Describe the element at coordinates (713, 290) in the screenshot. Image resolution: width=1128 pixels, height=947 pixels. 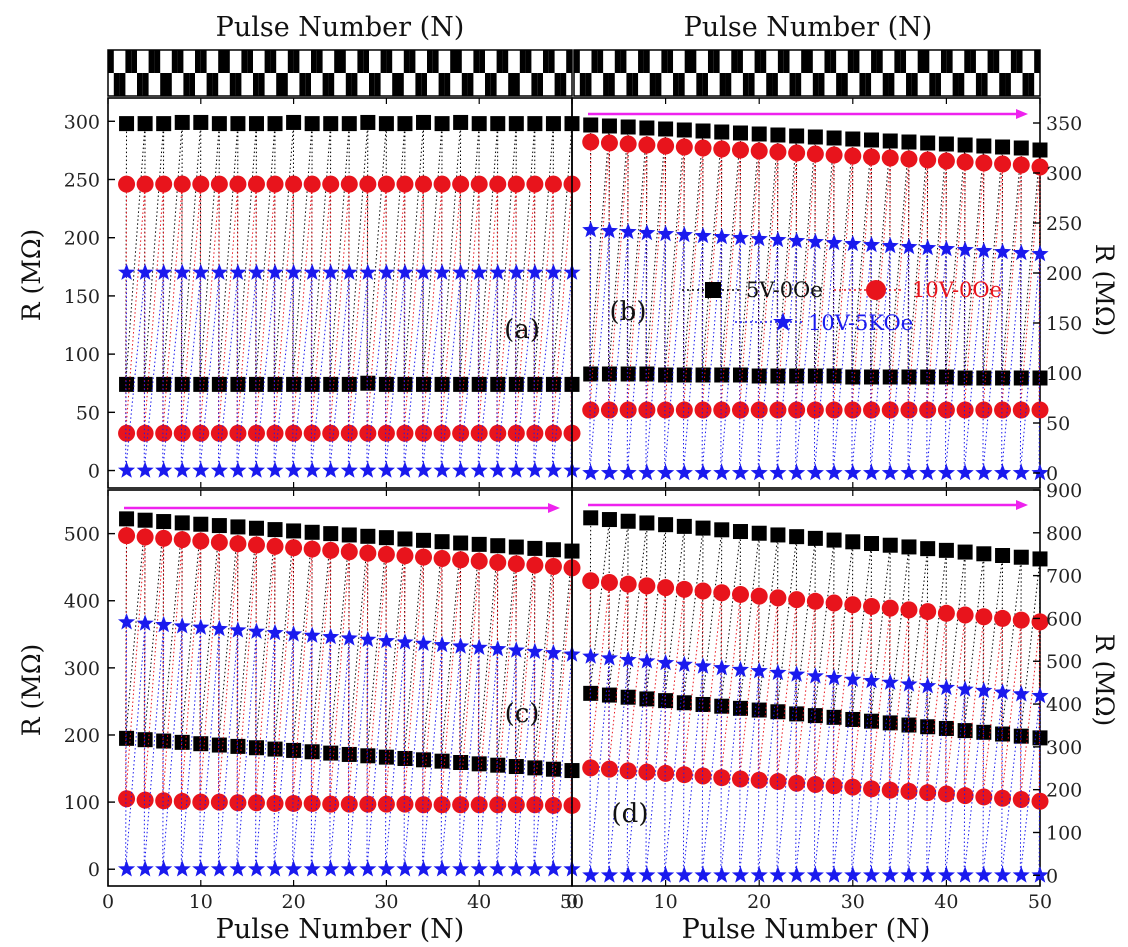
I see `legend-marker-square-icon` at that location.